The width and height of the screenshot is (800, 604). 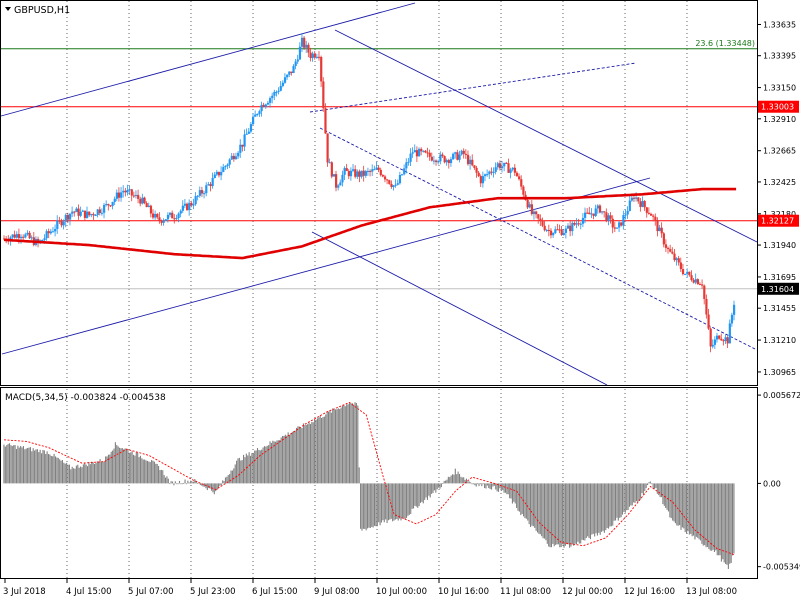 What do you see at coordinates (337, 592) in the screenshot?
I see `time-tick-label: 9 Jul 08:00` at bounding box center [337, 592].